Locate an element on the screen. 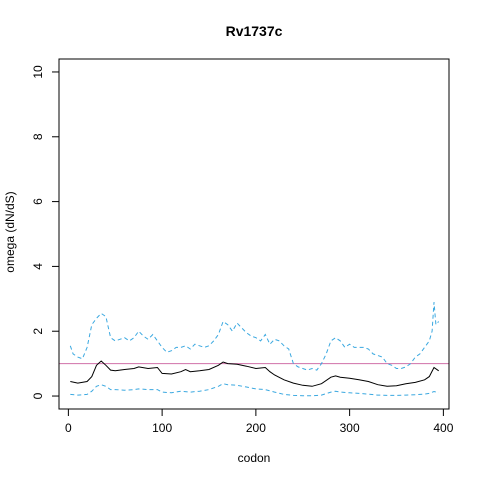 The height and width of the screenshot is (480, 480). y-tick-label: 10 is located at coordinates (38, 72).